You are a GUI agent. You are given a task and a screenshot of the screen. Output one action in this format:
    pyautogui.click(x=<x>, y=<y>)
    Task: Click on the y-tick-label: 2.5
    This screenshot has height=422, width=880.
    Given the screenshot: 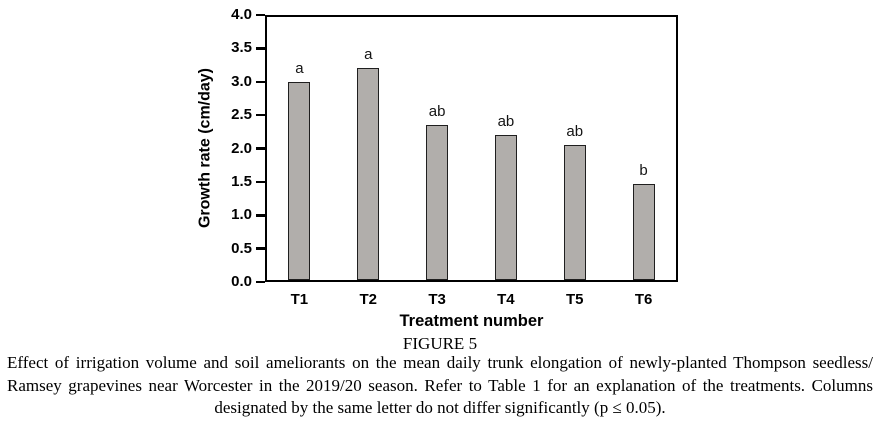 What is the action you would take?
    pyautogui.click(x=241, y=115)
    